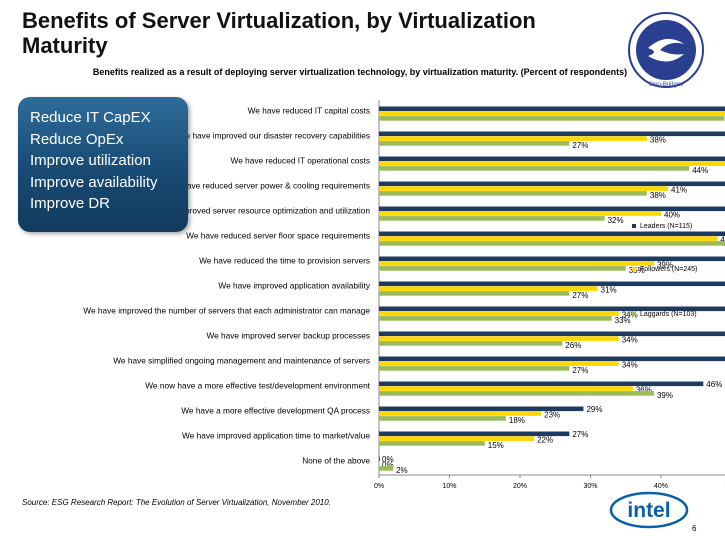  I want to click on data-label-laggards: 2%, so click(402, 470).